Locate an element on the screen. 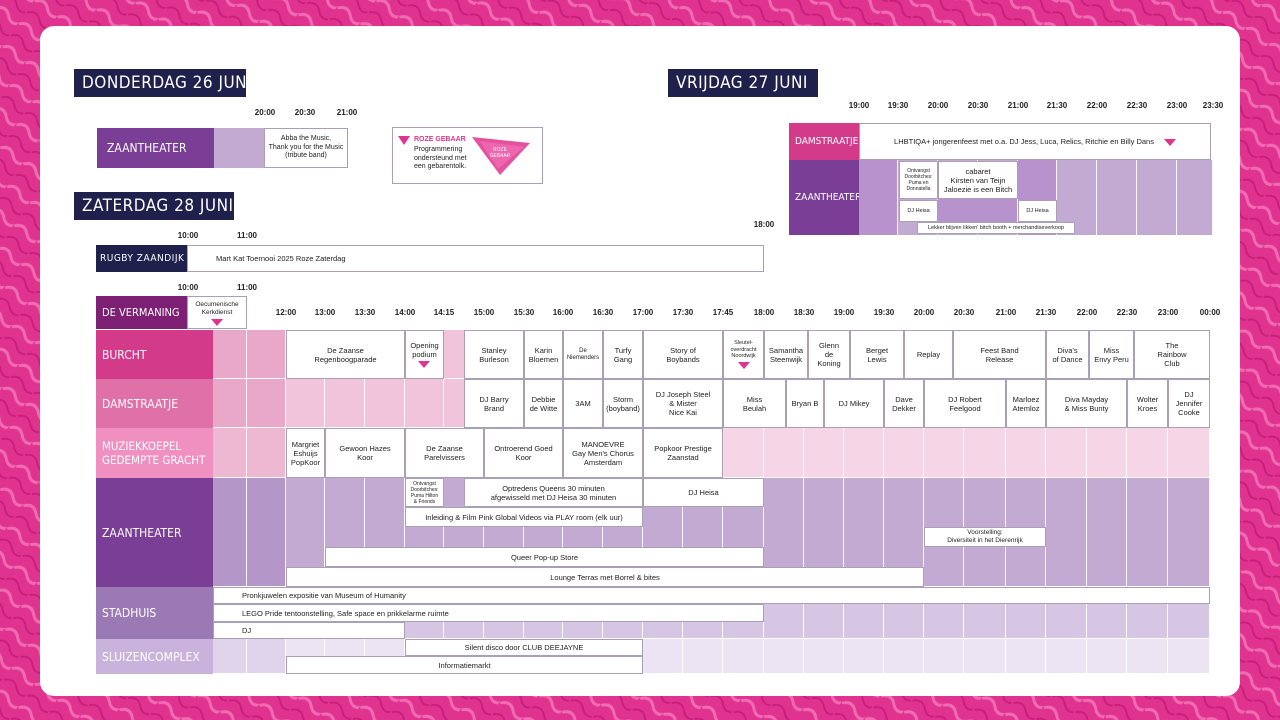 The width and height of the screenshot is (1280, 720). time-tick: 18:00 is located at coordinates (764, 224).